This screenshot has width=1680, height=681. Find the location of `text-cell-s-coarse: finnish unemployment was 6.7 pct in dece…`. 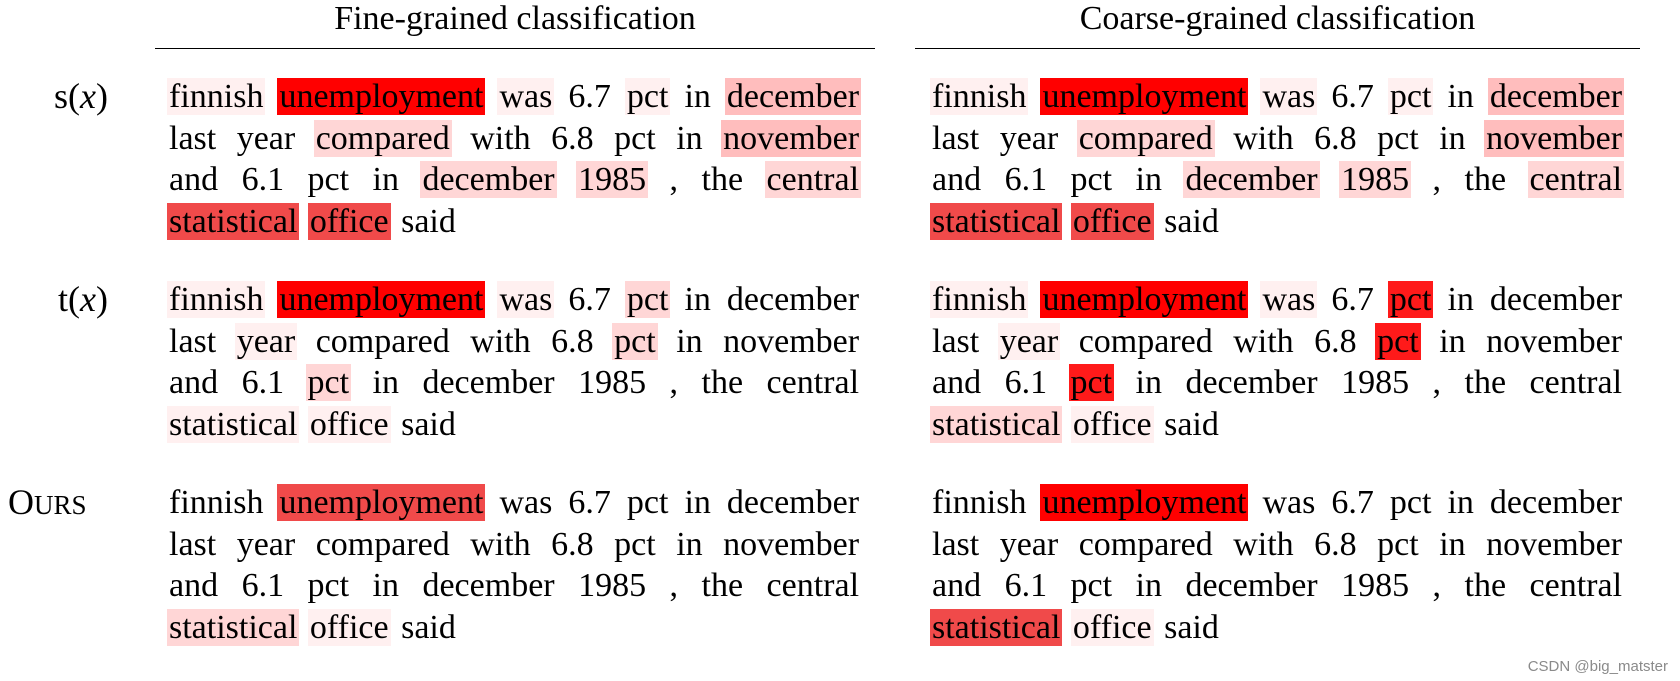

text-cell-s-coarse: finnish unemployment was 6.7 pct in dece… is located at coordinates (1277, 159).